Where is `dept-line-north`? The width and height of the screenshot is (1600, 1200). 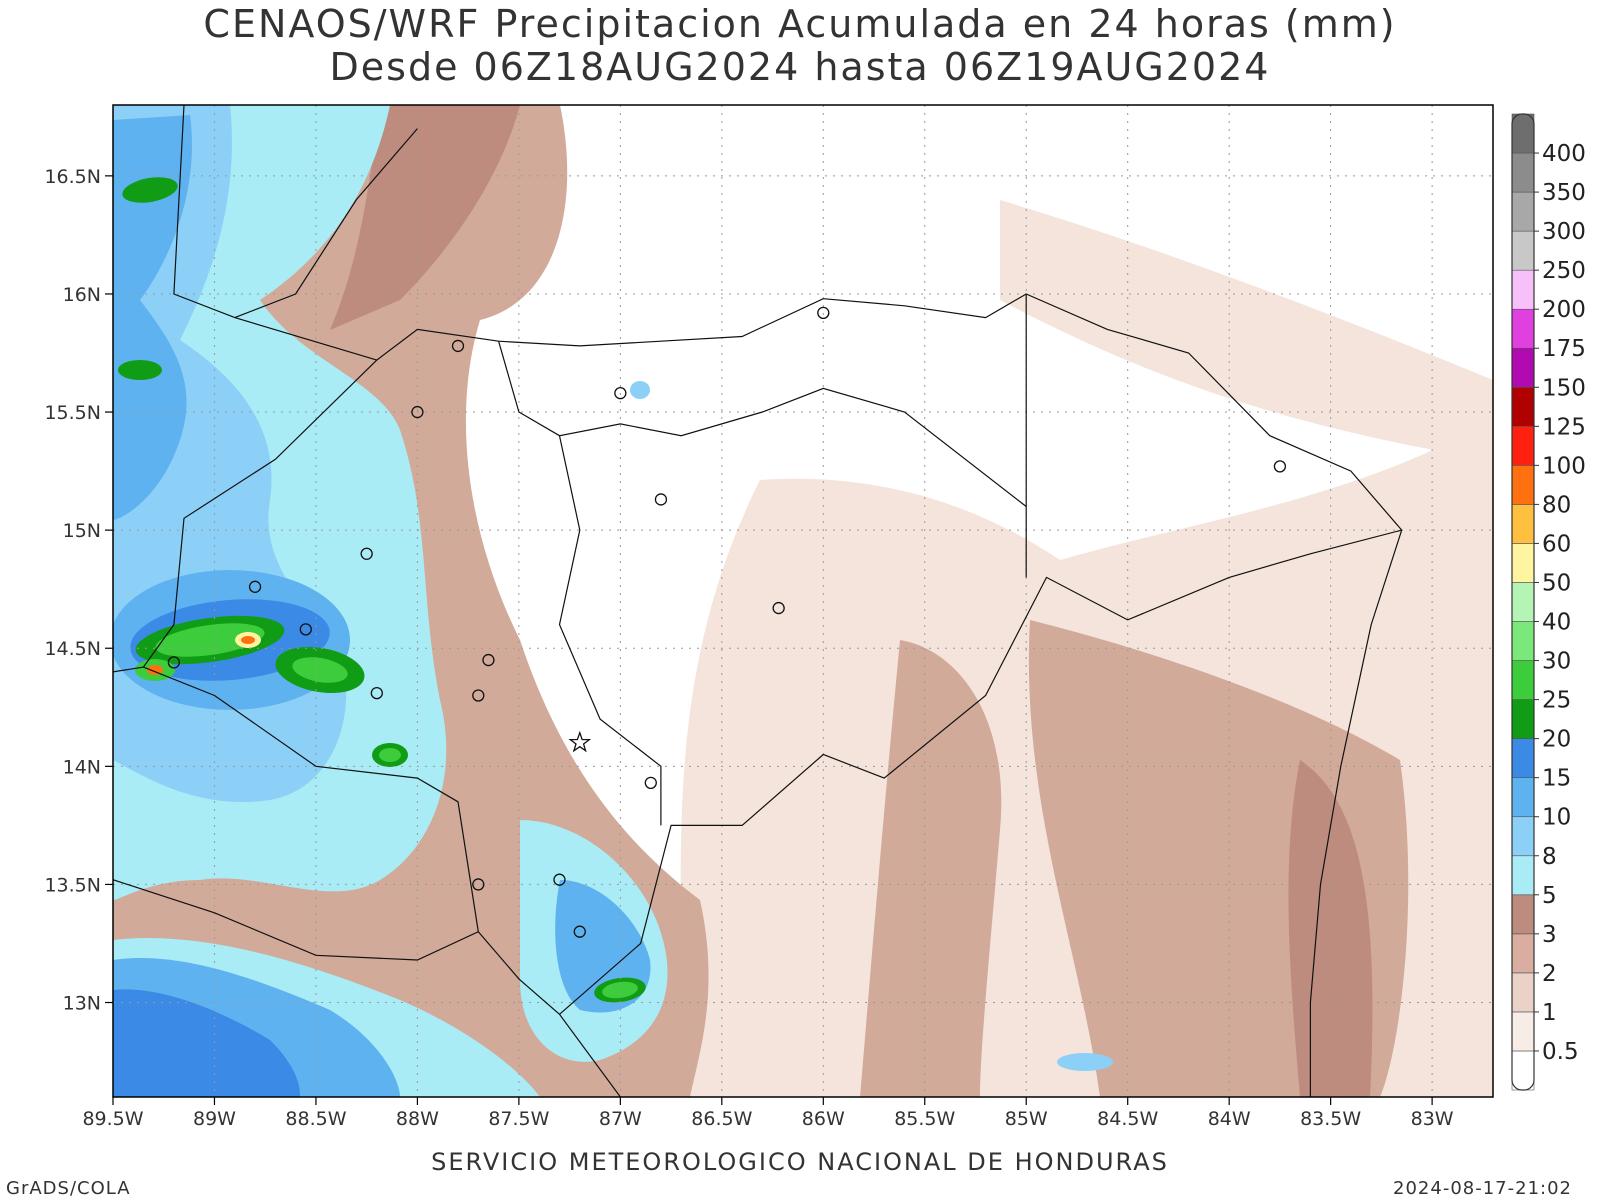 dept-line-north is located at coordinates (762, 424).